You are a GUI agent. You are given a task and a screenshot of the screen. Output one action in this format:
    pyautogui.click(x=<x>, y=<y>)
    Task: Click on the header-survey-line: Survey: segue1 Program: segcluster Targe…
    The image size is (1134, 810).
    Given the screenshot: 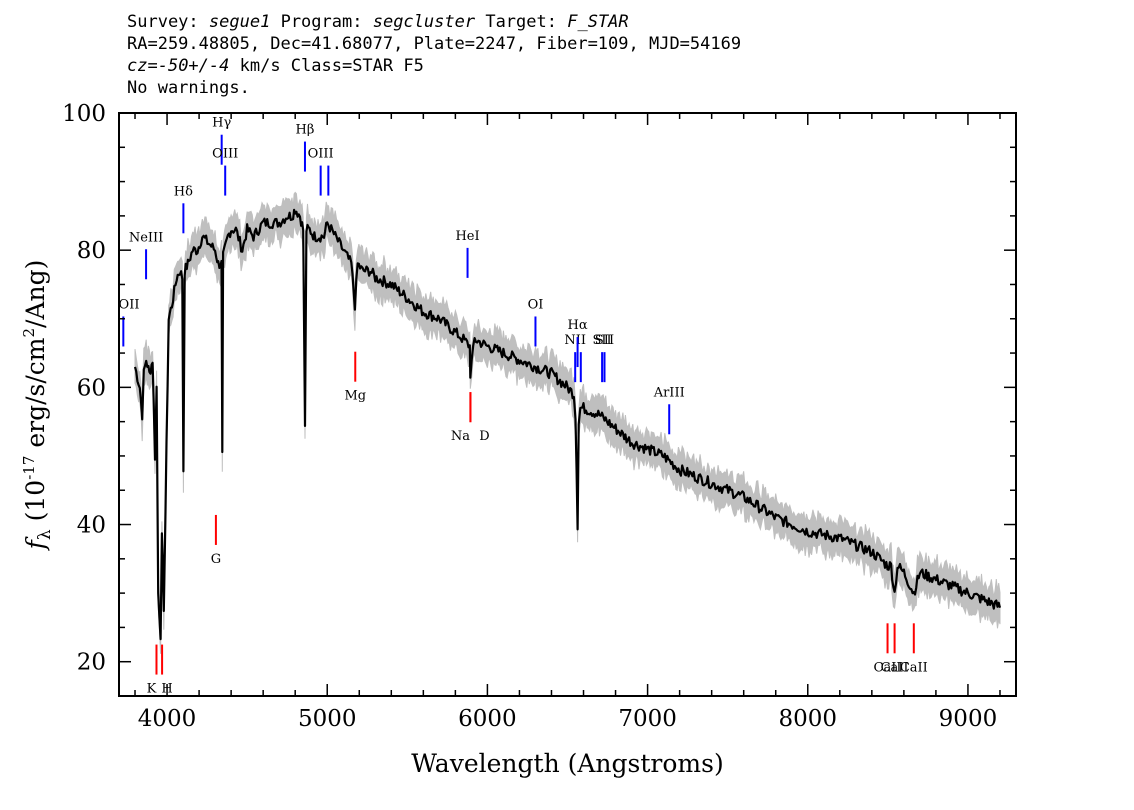 What is the action you would take?
    pyautogui.click(x=434, y=22)
    